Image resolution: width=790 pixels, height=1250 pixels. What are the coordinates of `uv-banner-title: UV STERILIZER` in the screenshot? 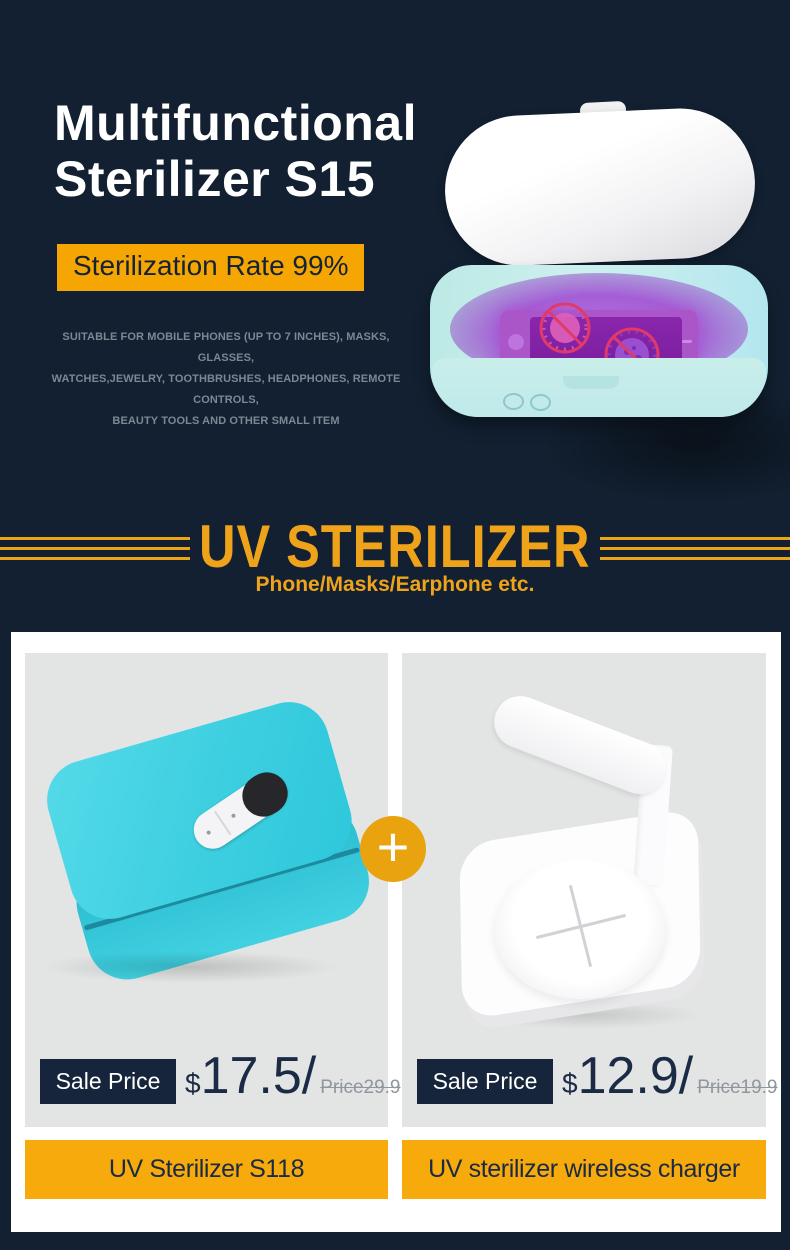 It's located at (395, 546).